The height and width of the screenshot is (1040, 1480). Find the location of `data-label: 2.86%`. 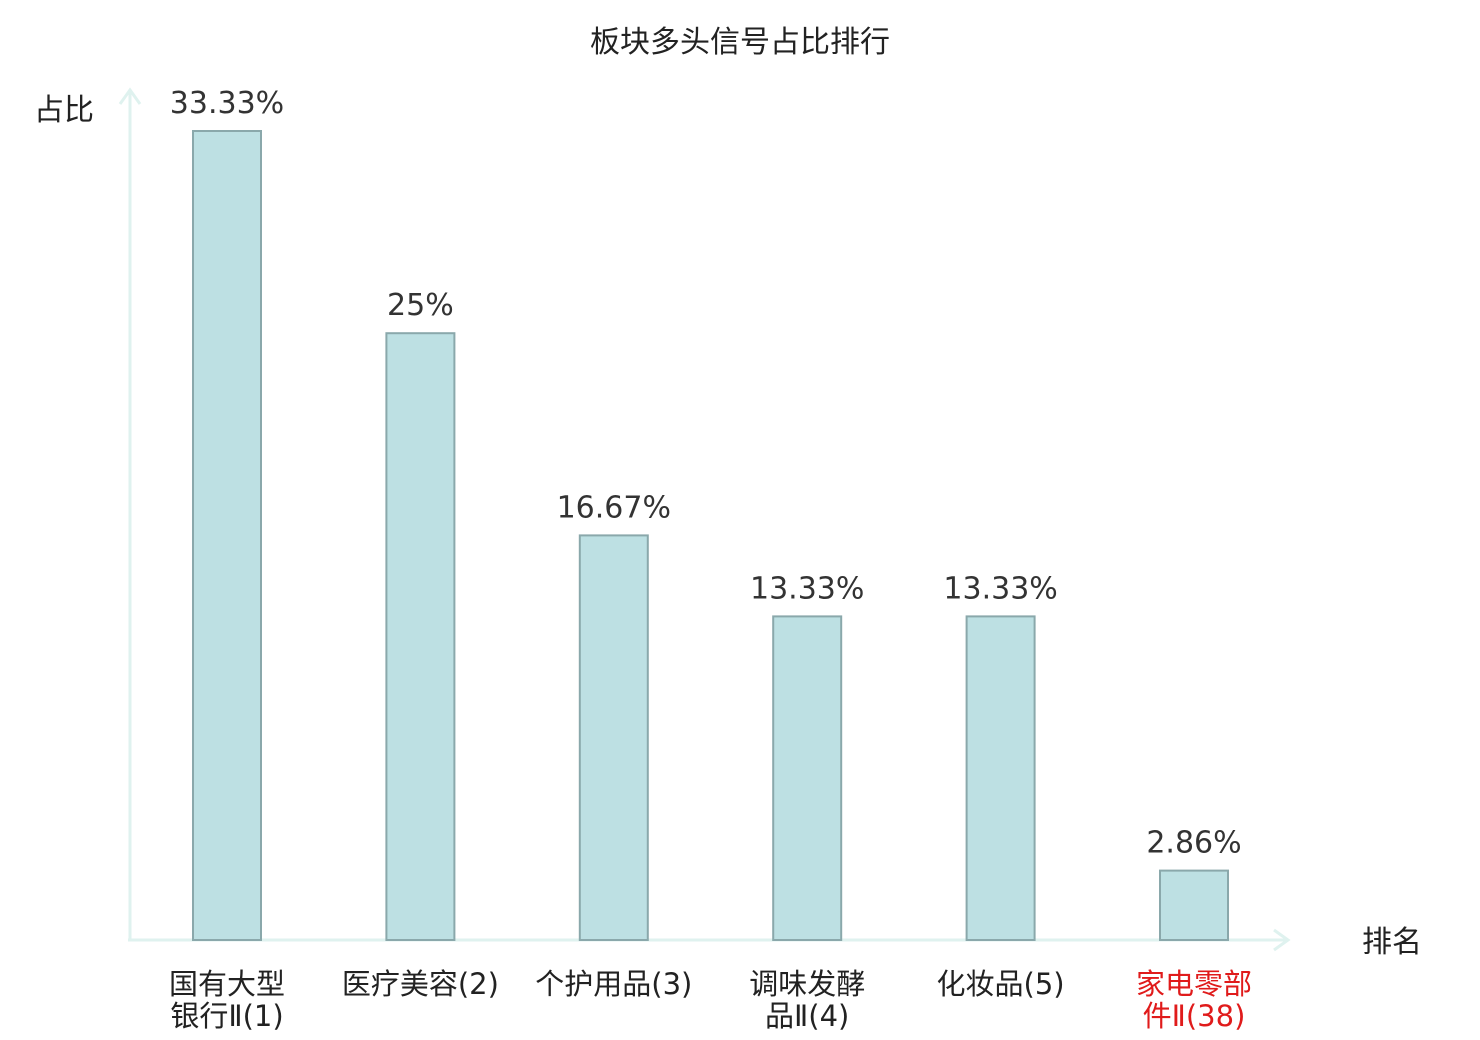

data-label: 2.86% is located at coordinates (1193, 843).